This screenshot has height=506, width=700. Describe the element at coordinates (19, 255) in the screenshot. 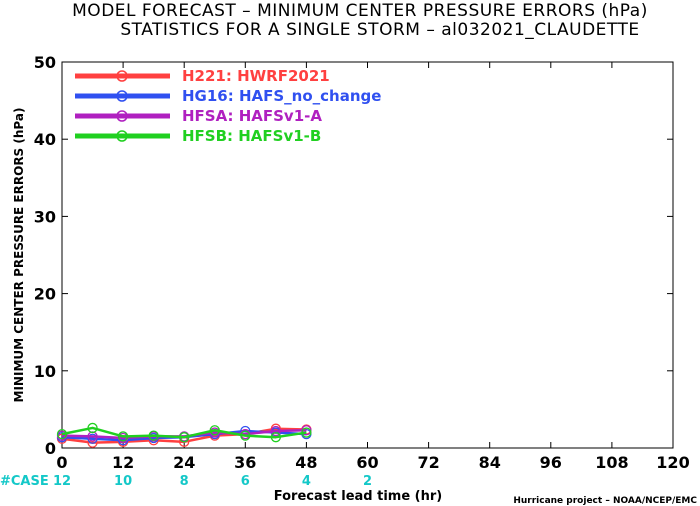

I see `y-axis-label: MINIMUM CENTER PRESSURE ERRORS (hPa)` at that location.